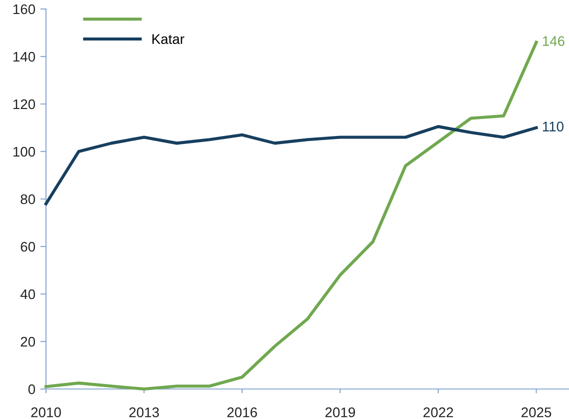  Describe the element at coordinates (24, 9) in the screenshot. I see `y-tick-label: 160` at that location.